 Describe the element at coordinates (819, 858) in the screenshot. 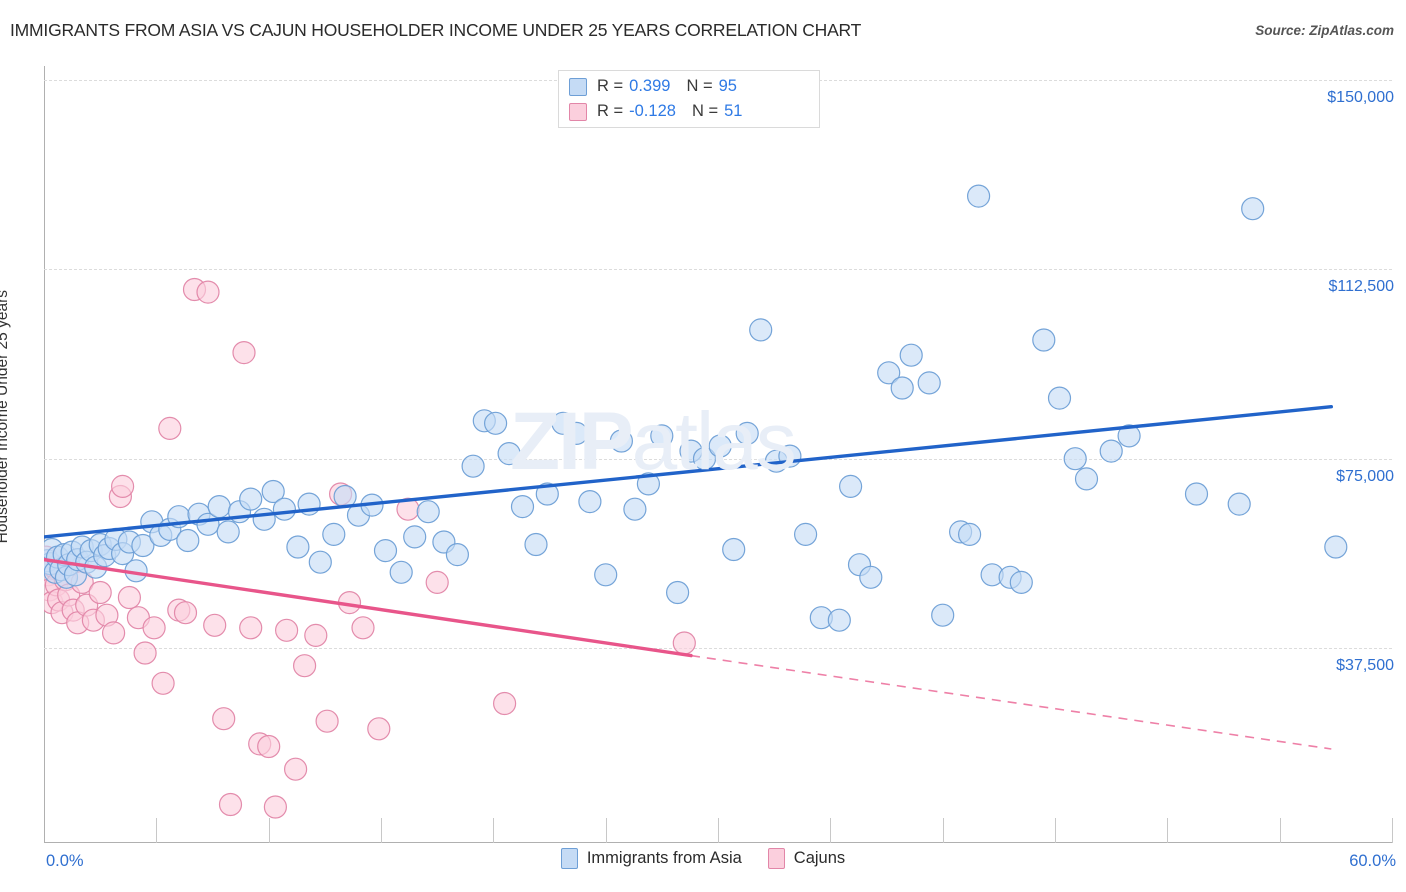

I see `legend-label-cajuns: Cajuns` at that location.